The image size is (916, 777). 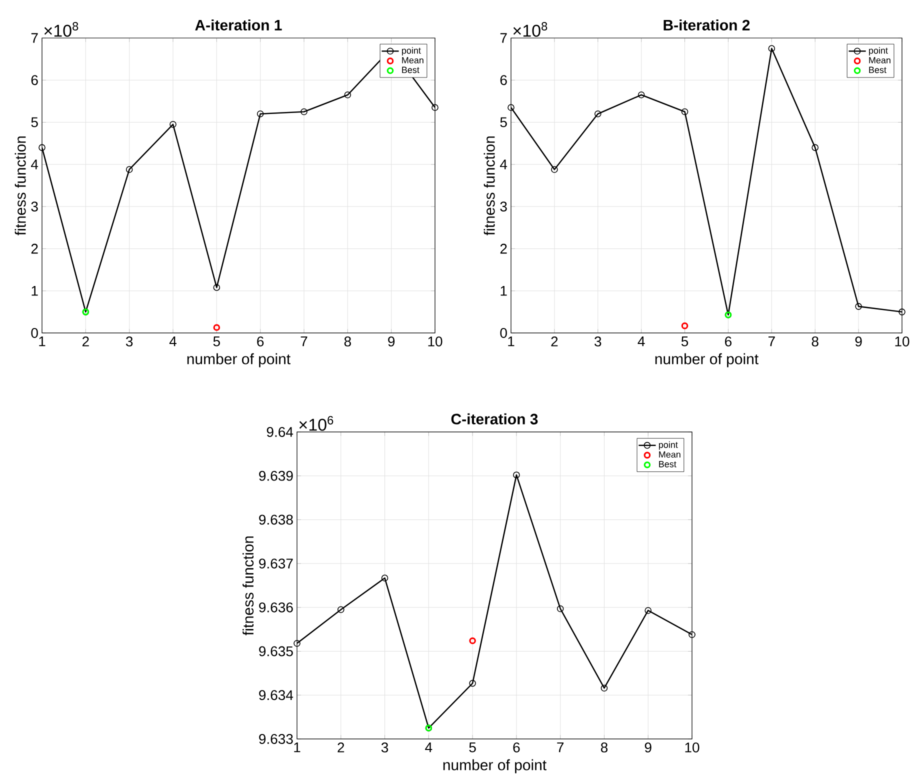 I want to click on chart-title: A-iteration 1, so click(x=238, y=25).